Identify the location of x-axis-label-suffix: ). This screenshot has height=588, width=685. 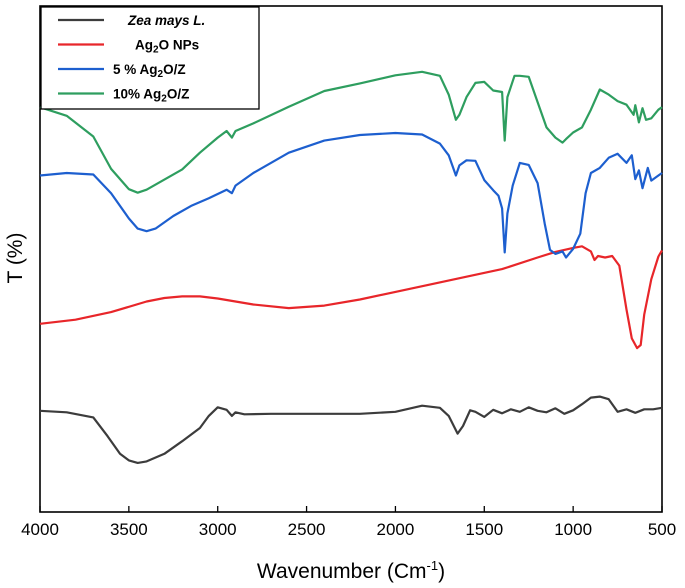
(441, 571).